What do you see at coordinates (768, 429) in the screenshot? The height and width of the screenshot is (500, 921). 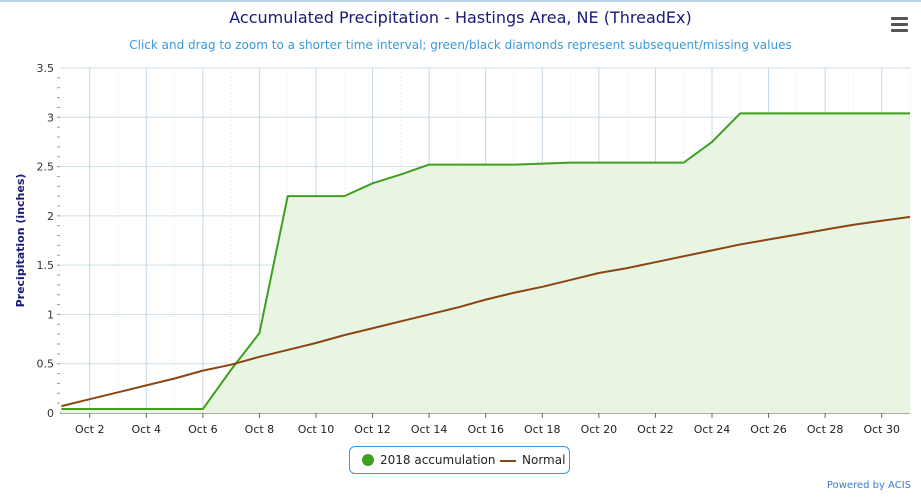 I see `x-tick-label: Oct 26` at bounding box center [768, 429].